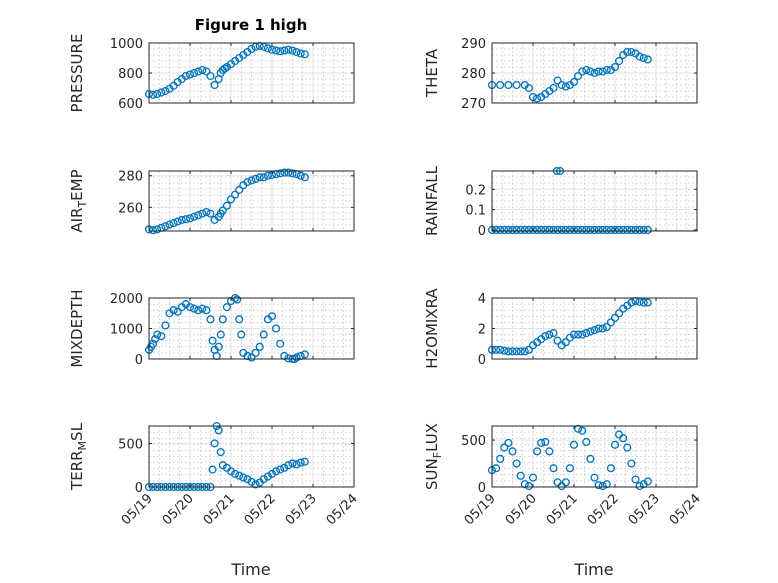 This screenshot has height=583, width=778. What do you see at coordinates (560, 328) in the screenshot?
I see `subplot-h2omixra: 0 2 4 H2OMIXRA` at bounding box center [560, 328].